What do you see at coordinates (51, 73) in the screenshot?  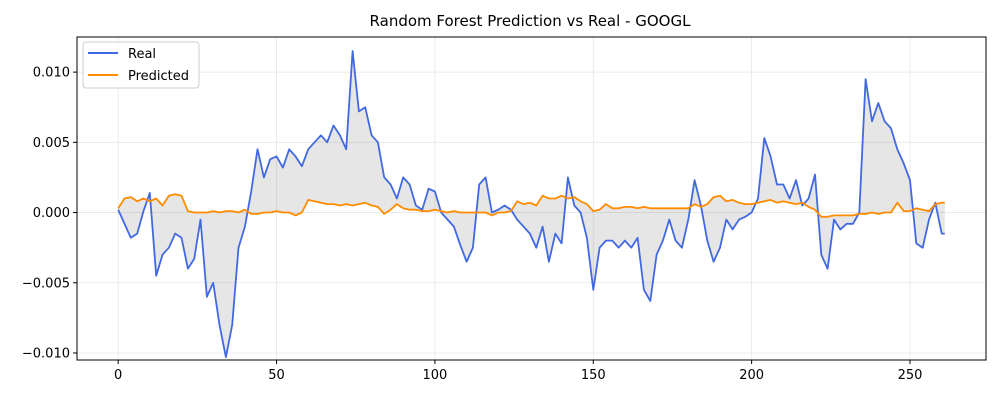 I see `y-tick-label: 0.010` at bounding box center [51, 73].